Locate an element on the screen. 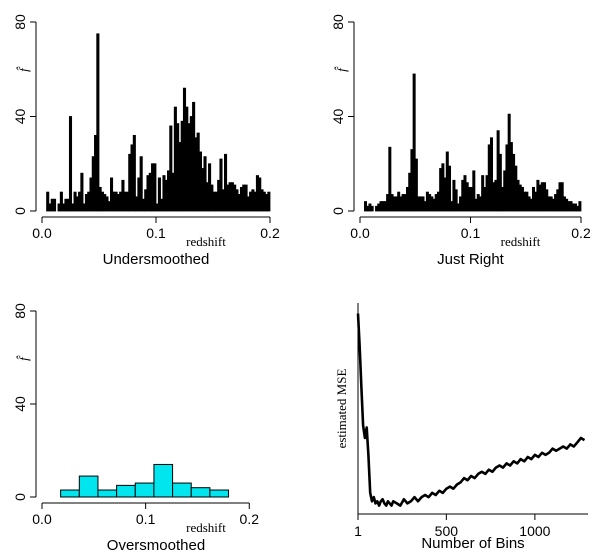 This screenshot has width=597, height=552. x-tick-label: 500 is located at coordinates (447, 531).